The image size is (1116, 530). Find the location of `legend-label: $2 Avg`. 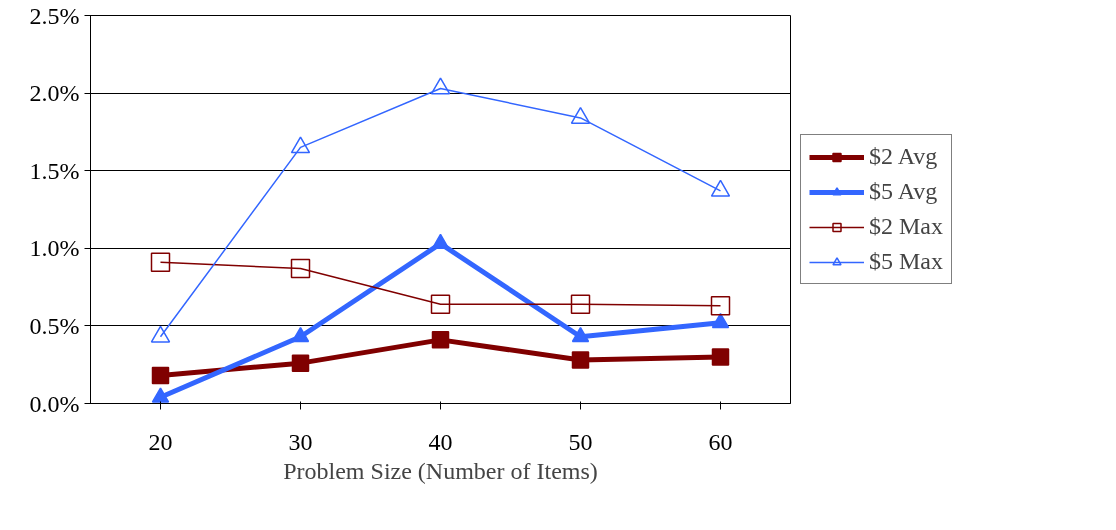

legend-label: $2 Avg is located at coordinates (903, 156).